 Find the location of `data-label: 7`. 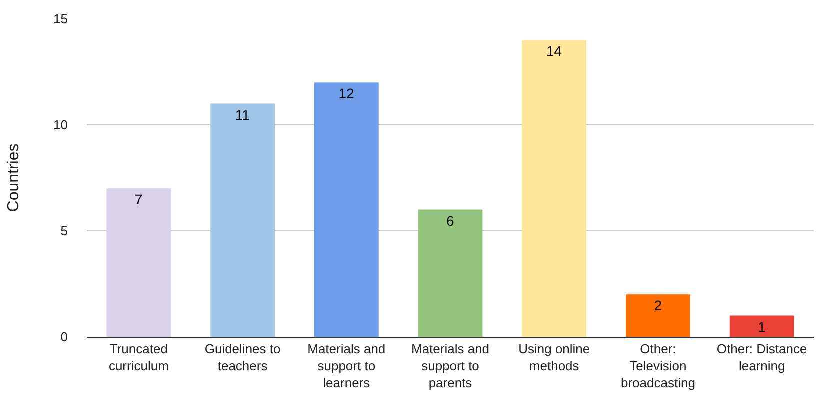

data-label: 7 is located at coordinates (138, 200).